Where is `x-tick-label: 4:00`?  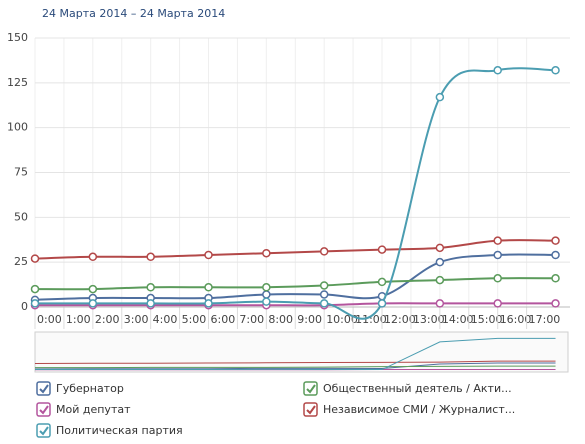 x-tick-label: 4:00 is located at coordinates (165, 319).